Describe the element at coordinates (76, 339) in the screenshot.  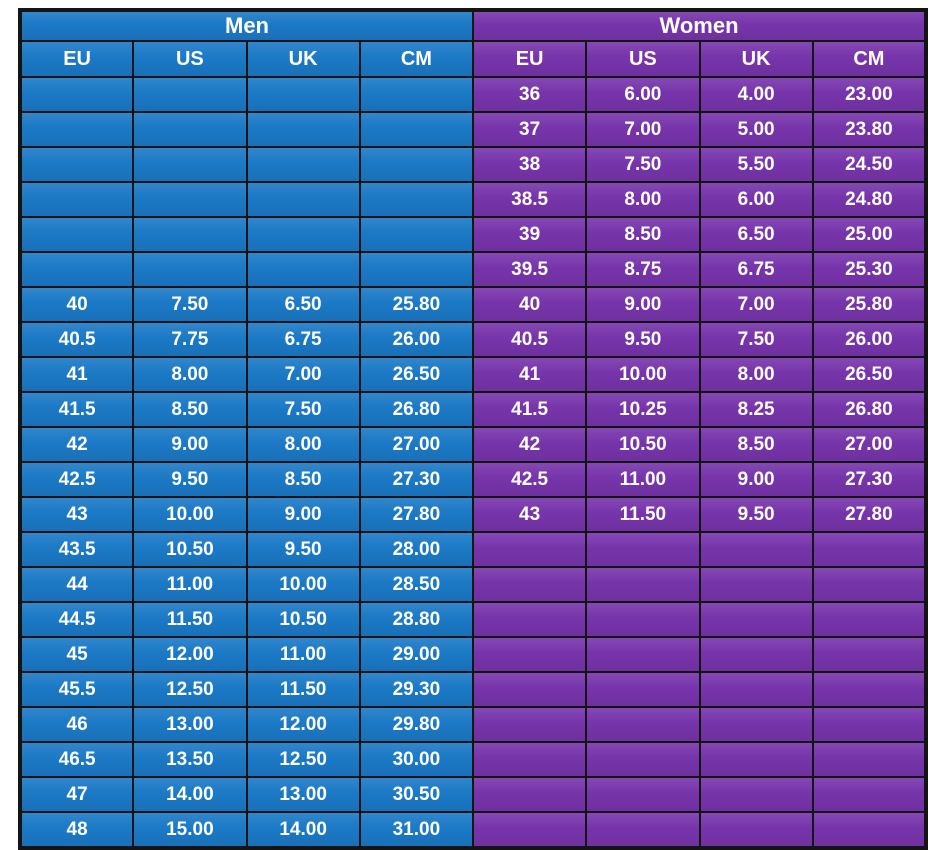
I see `men-eu-cell: 40.5` at that location.